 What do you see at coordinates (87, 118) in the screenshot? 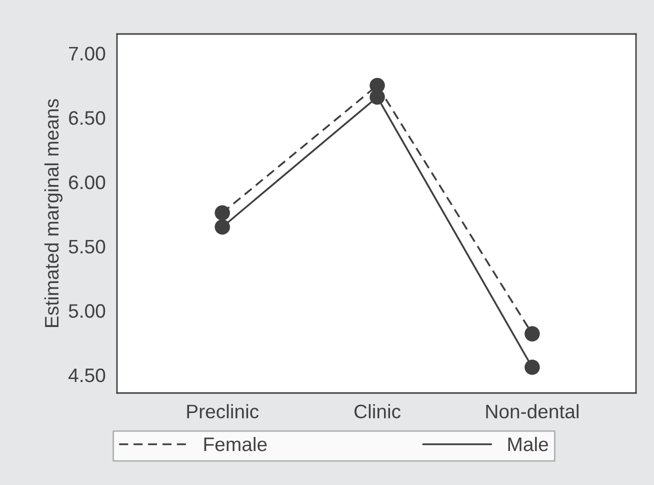
I see `y-tick-label: 6.50` at bounding box center [87, 118].